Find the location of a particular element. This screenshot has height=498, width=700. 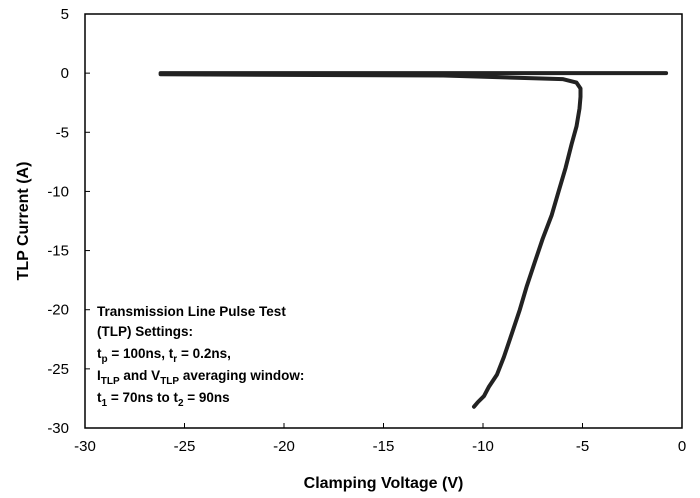

y-tick-label: 5 is located at coordinates (65, 14).